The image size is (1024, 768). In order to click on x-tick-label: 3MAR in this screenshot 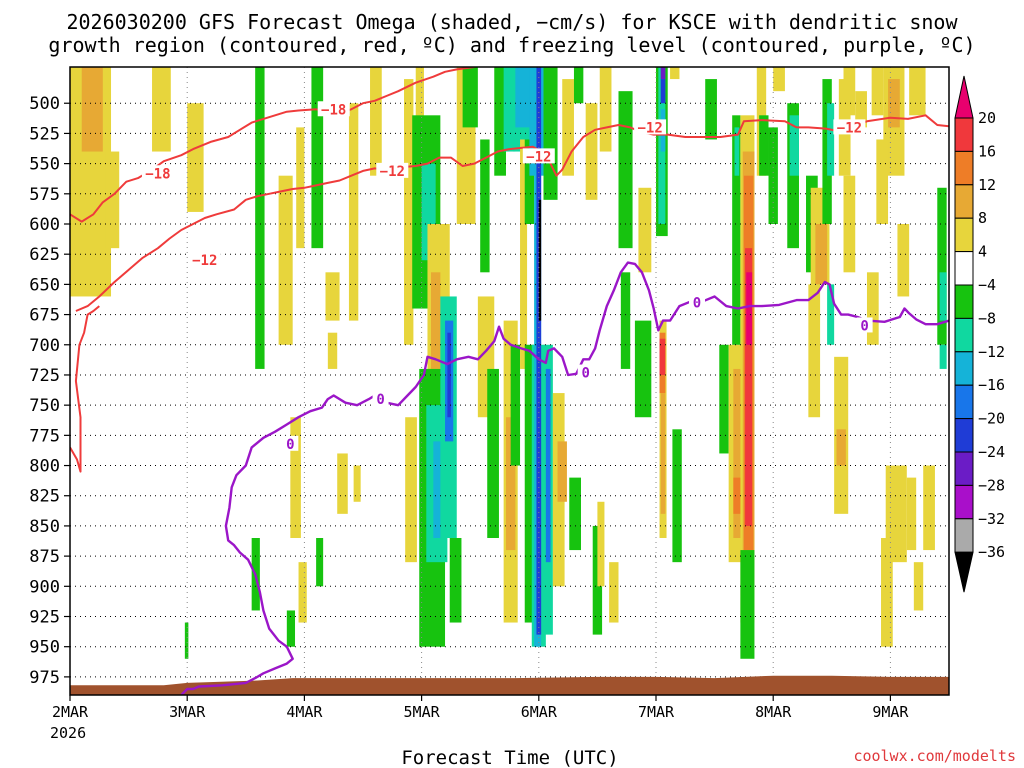, I will do `click(187, 712)`.